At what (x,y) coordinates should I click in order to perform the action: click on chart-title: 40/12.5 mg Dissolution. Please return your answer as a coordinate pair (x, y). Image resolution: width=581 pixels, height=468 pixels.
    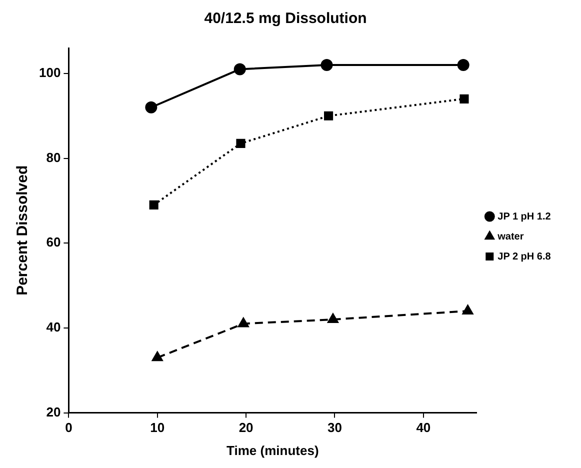
    Looking at the image, I should click on (285, 19).